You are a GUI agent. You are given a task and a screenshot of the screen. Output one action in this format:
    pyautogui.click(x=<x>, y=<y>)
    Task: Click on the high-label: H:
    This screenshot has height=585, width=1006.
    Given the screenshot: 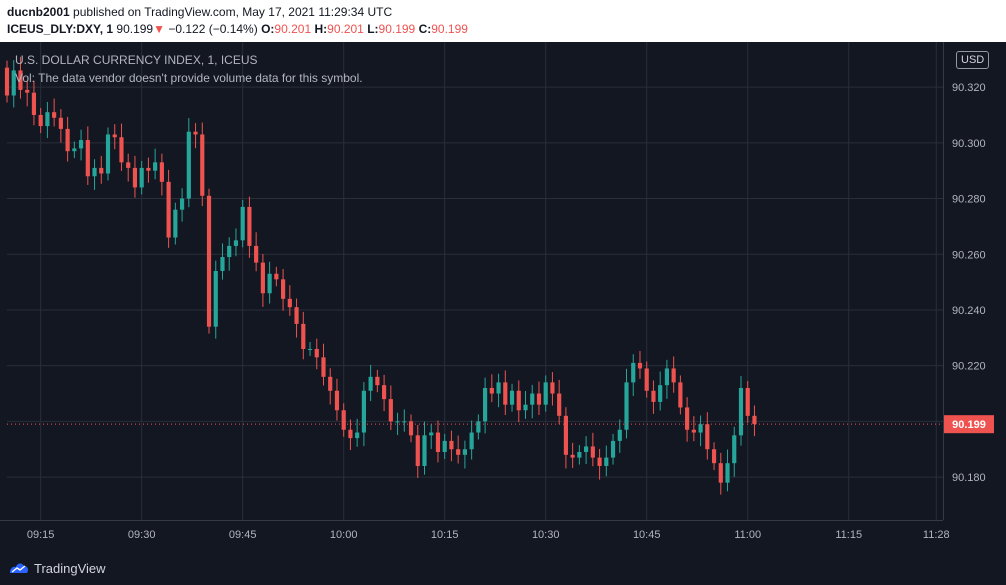 What is the action you would take?
    pyautogui.click(x=321, y=29)
    